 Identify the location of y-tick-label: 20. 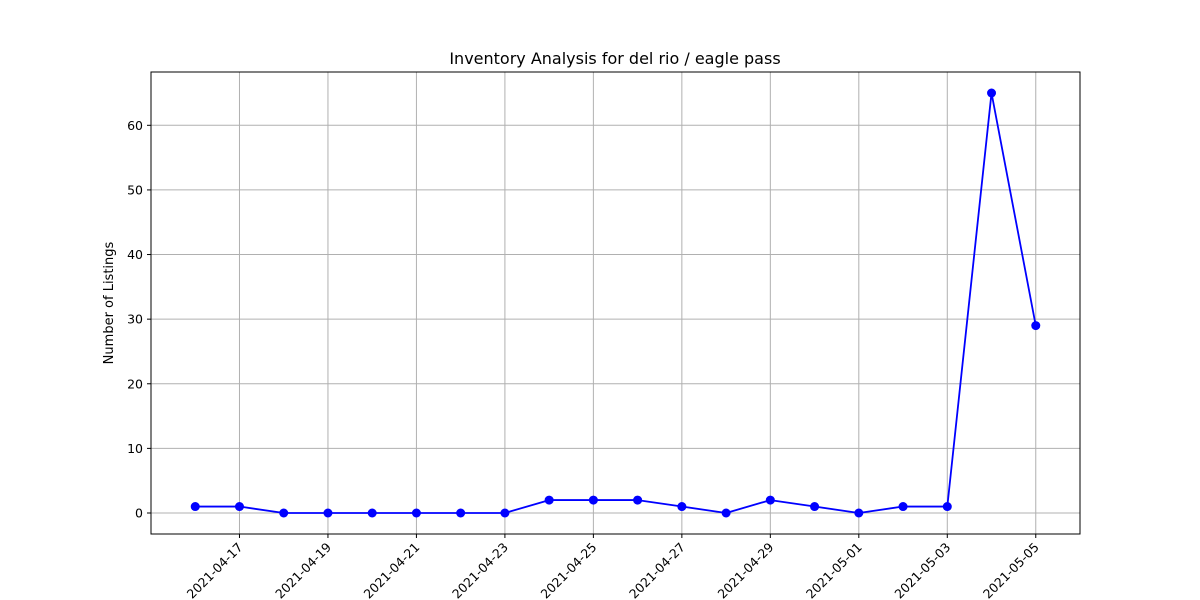
(135, 383).